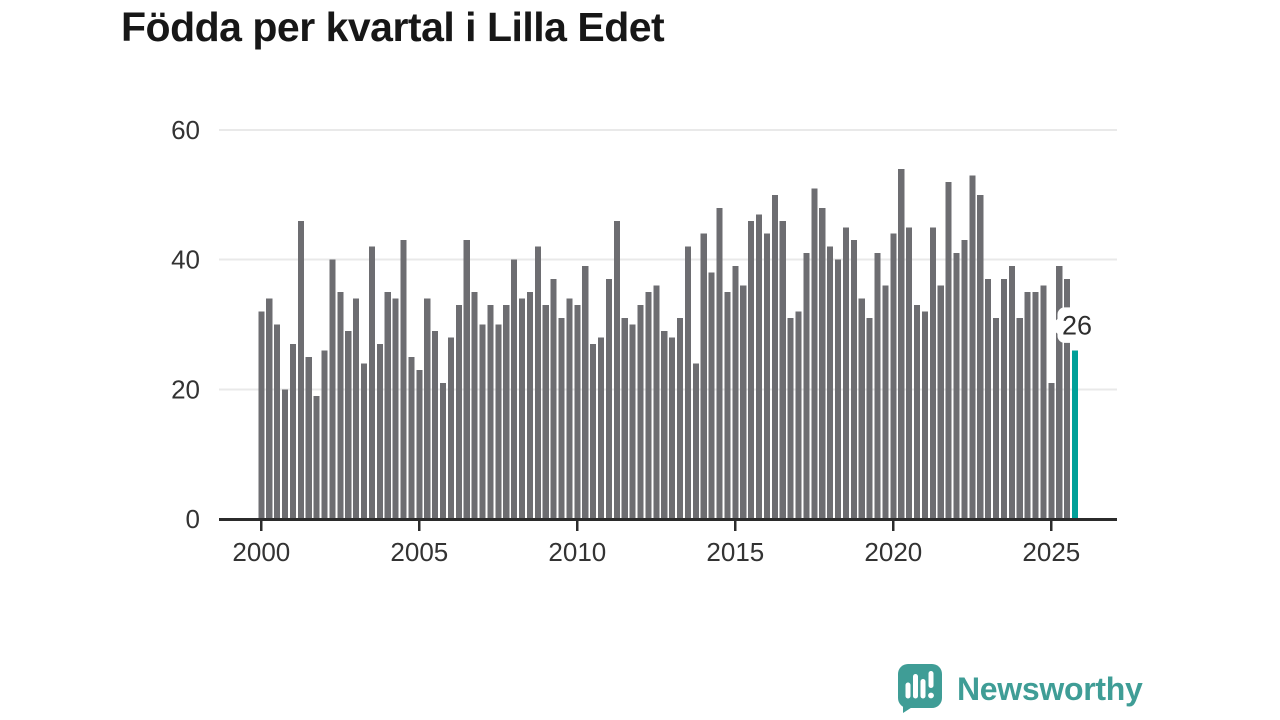  I want to click on bar-2015-q4, so click(759, 367).